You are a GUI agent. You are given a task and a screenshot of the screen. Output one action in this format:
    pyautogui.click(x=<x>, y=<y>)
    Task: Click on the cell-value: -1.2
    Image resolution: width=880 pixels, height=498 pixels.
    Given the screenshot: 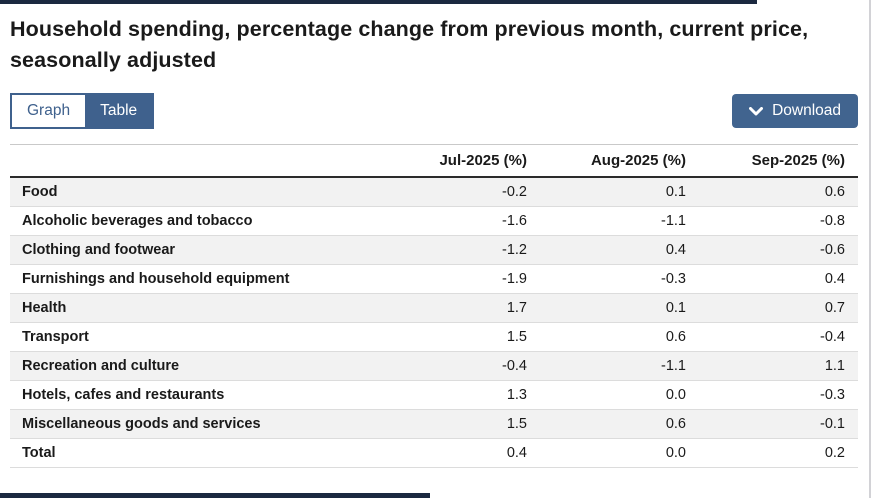 What is the action you would take?
    pyautogui.click(x=514, y=250)
    